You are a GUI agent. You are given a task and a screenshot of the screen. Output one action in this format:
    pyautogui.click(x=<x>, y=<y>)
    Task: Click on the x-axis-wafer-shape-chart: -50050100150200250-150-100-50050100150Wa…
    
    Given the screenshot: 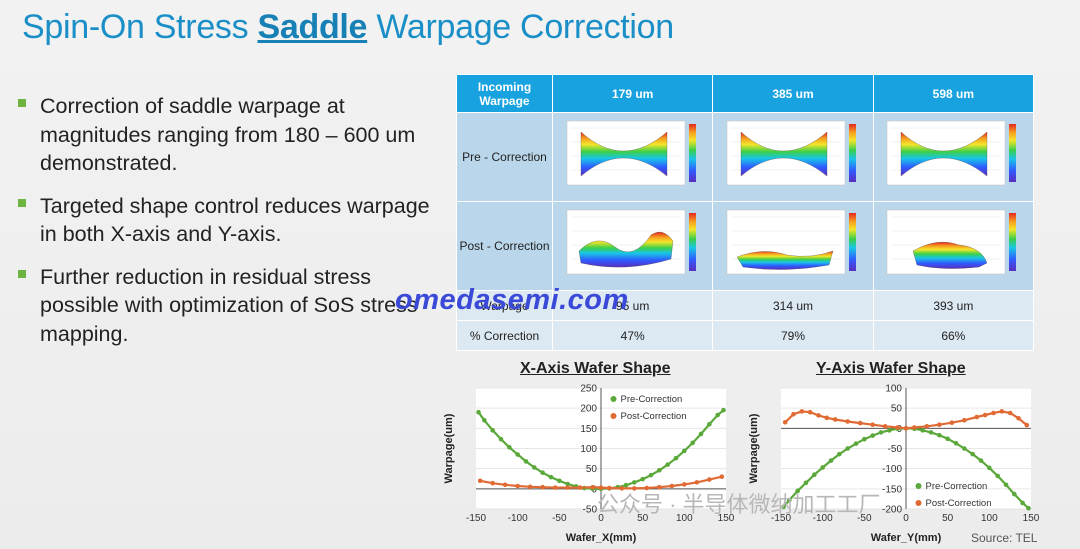 What is the action you would take?
    pyautogui.click(x=589, y=464)
    